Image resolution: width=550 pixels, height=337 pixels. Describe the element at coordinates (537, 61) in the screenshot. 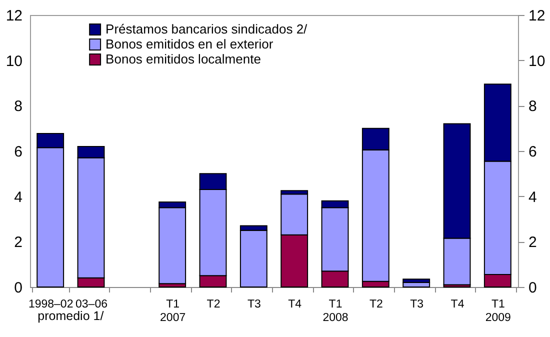

I see `y-tick-label: 10` at that location.